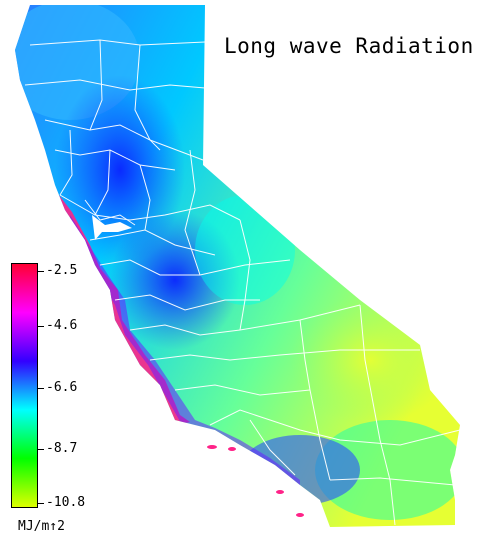  I want to click on sierra-region, so click(245, 250).